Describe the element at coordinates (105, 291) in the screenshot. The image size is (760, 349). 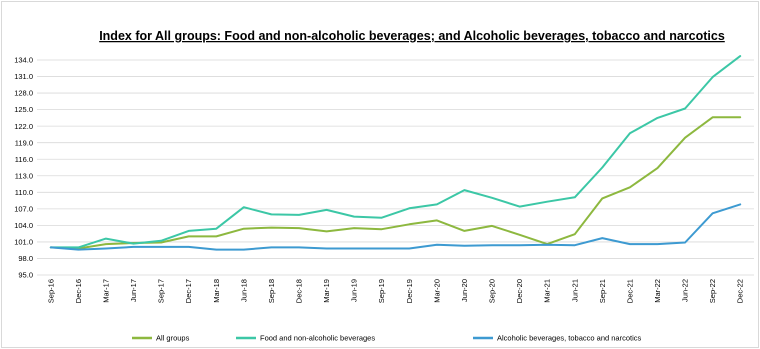
I see `x-tick-label: Mar-17` at that location.